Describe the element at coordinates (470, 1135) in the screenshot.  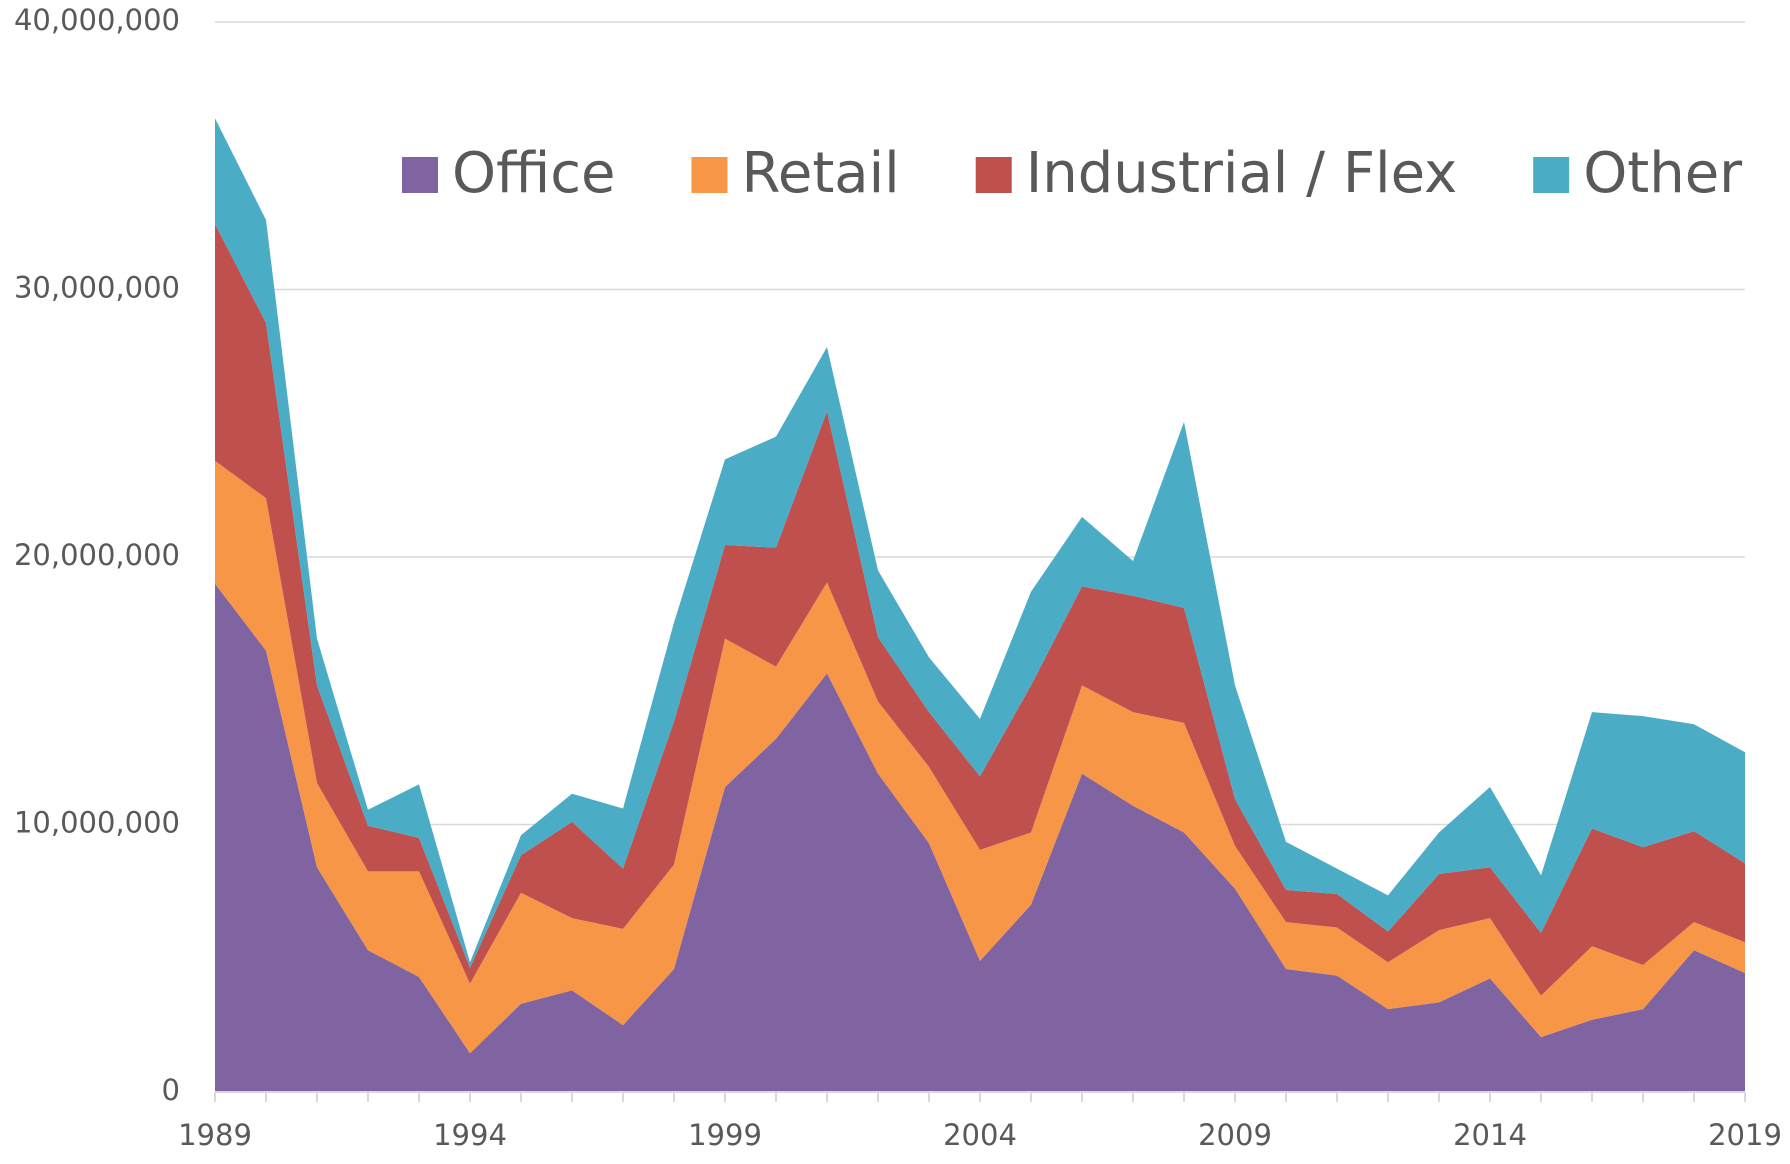
I see `x-tick-label: 1994` at that location.